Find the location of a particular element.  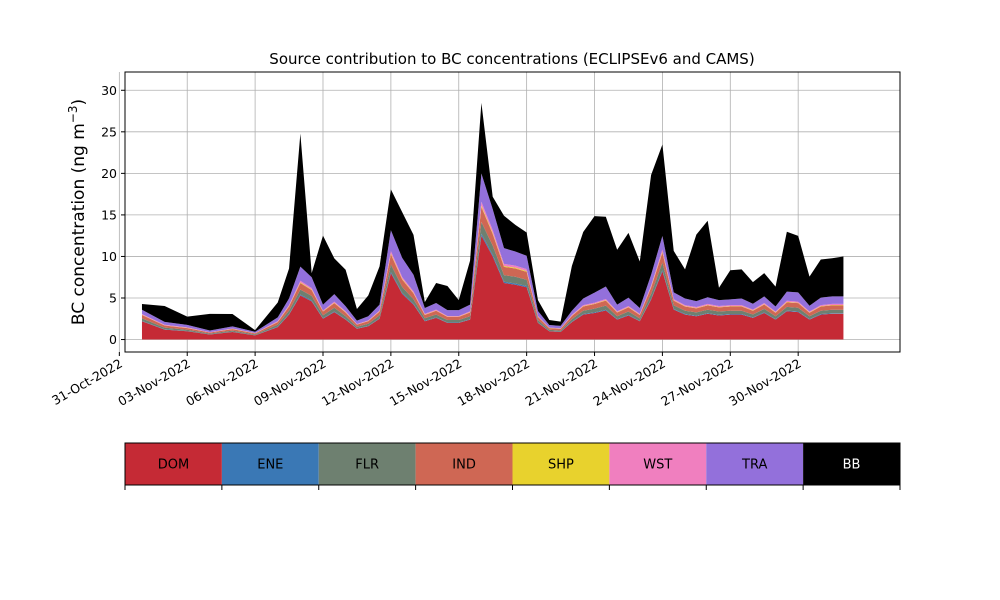

area-ene is located at coordinates (492, 284).